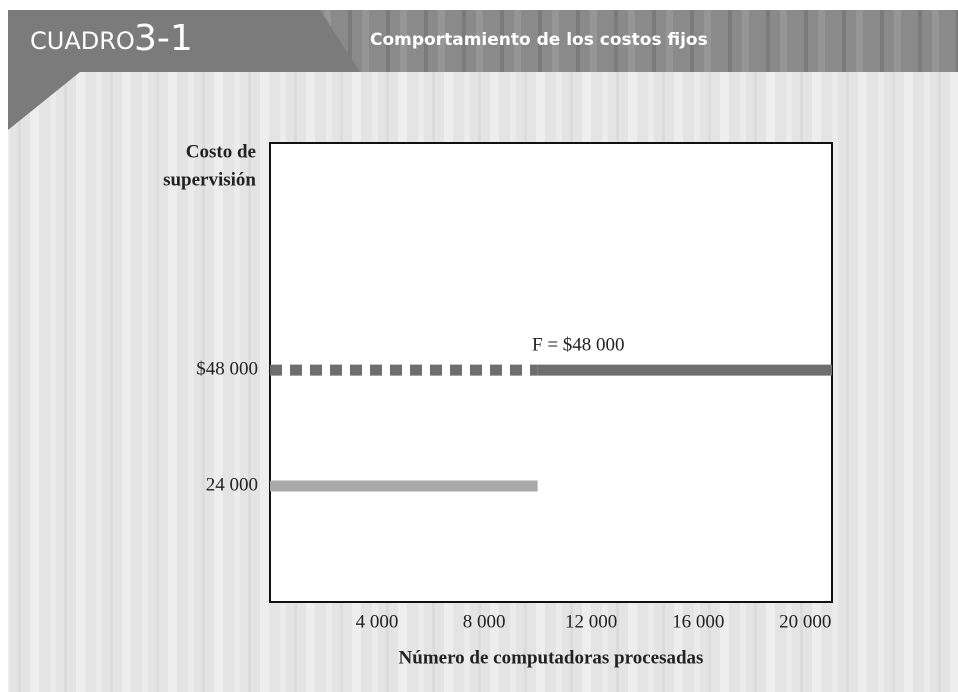 This screenshot has height=692, width=958. I want to click on x-tick-label: 20 000, so click(805, 621).